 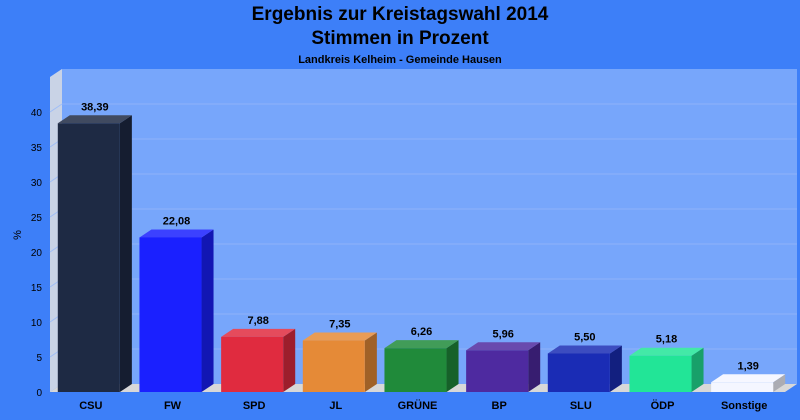 What do you see at coordinates (744, 406) in the screenshot?
I see `x-tick-label: Sonstige` at bounding box center [744, 406].